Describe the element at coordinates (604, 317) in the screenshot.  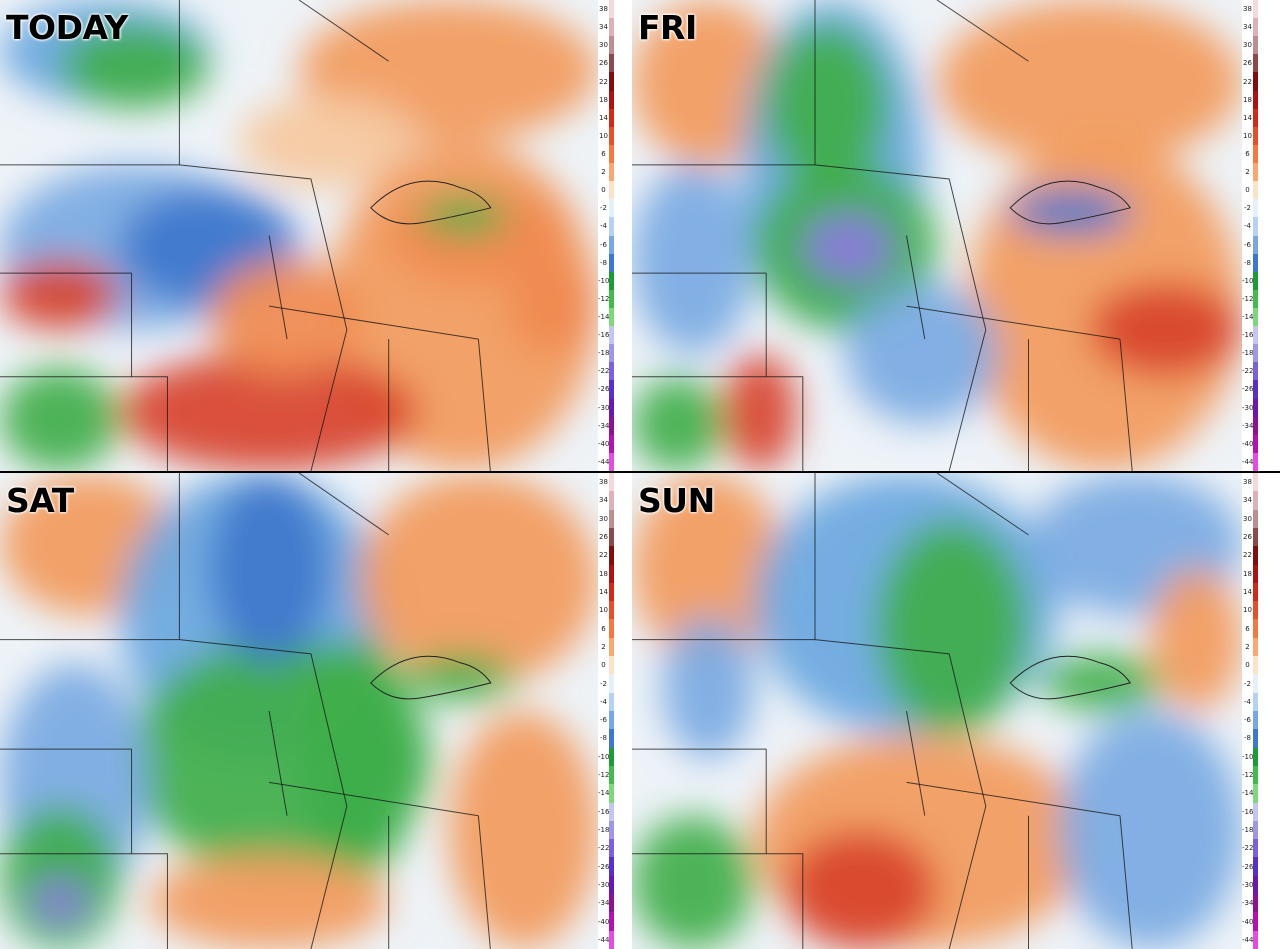
I see `colorbar-tick: -14` at that location.